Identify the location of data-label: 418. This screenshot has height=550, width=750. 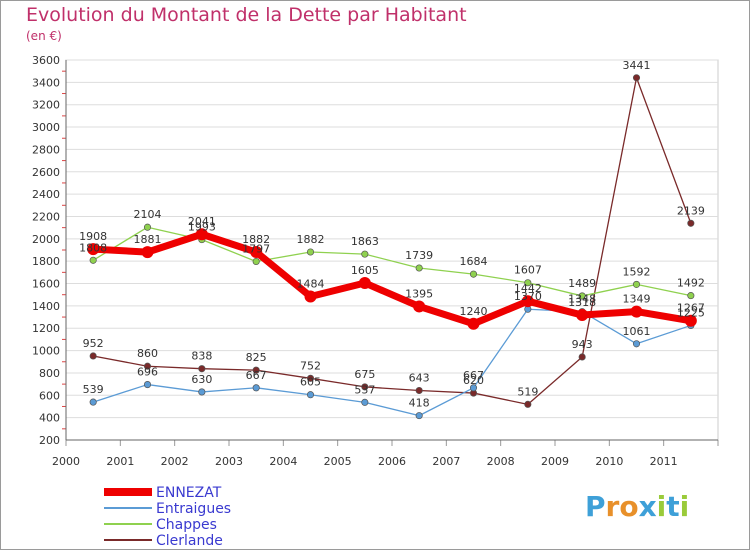
(419, 403).